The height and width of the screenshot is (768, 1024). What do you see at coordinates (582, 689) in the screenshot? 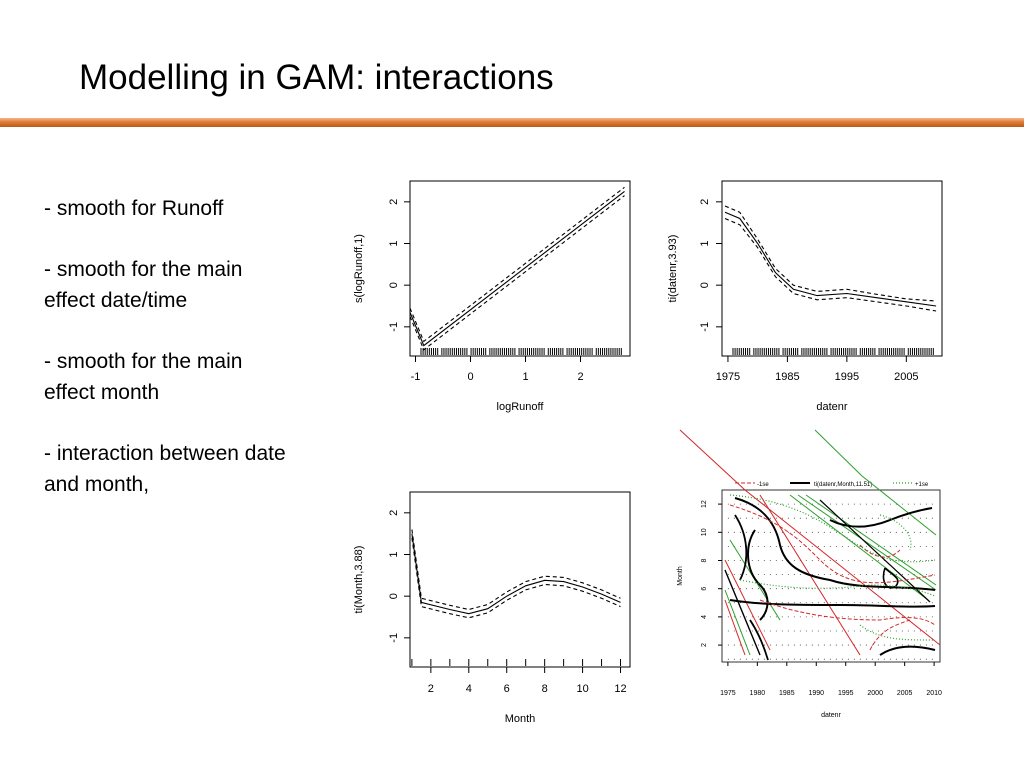
I see `x-tick-label: 10` at bounding box center [582, 689].